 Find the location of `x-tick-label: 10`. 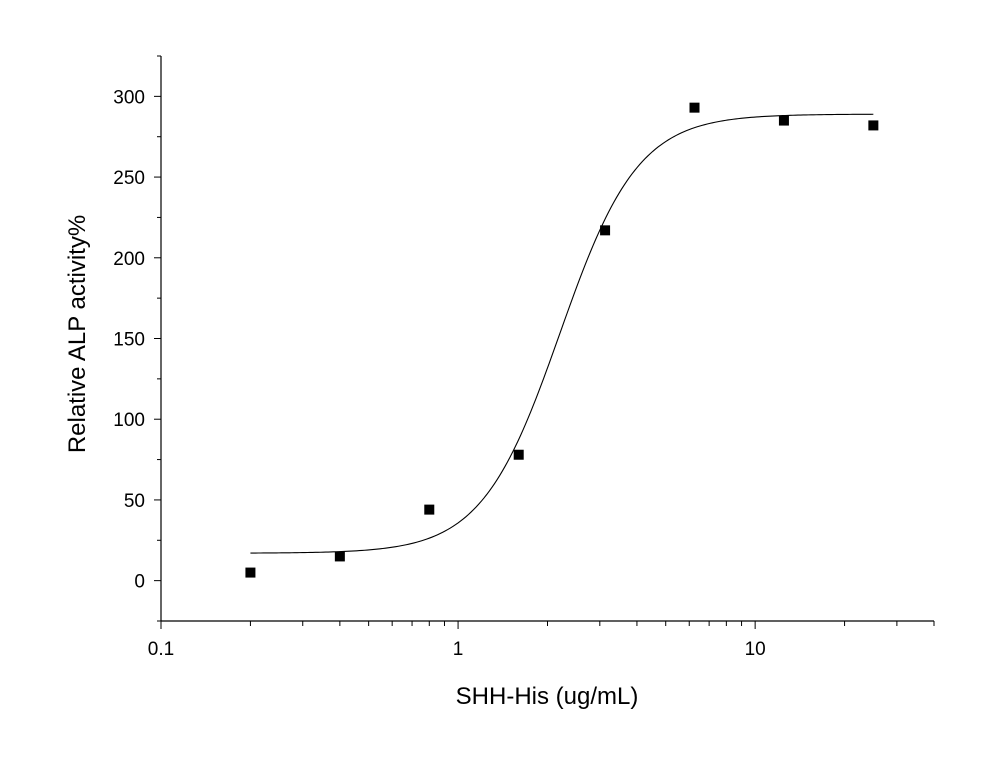

x-tick-label: 10 is located at coordinates (755, 649).